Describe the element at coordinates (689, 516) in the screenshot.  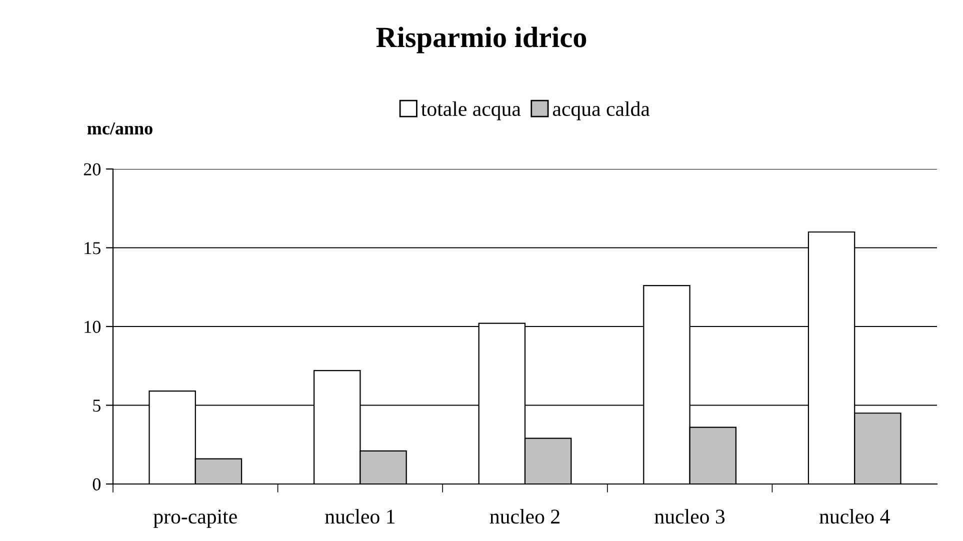
I see `x-tick-label: nucleo 3` at that location.